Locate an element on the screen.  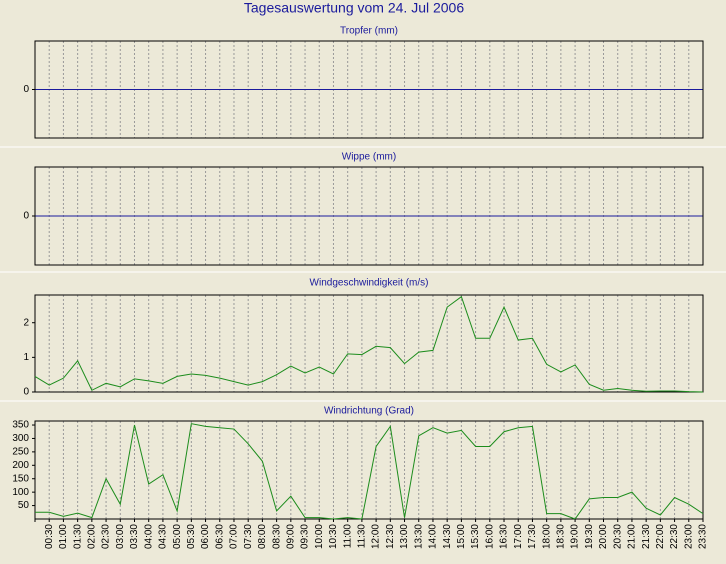
x-tick-label: 12:30 is located at coordinates (390, 536).